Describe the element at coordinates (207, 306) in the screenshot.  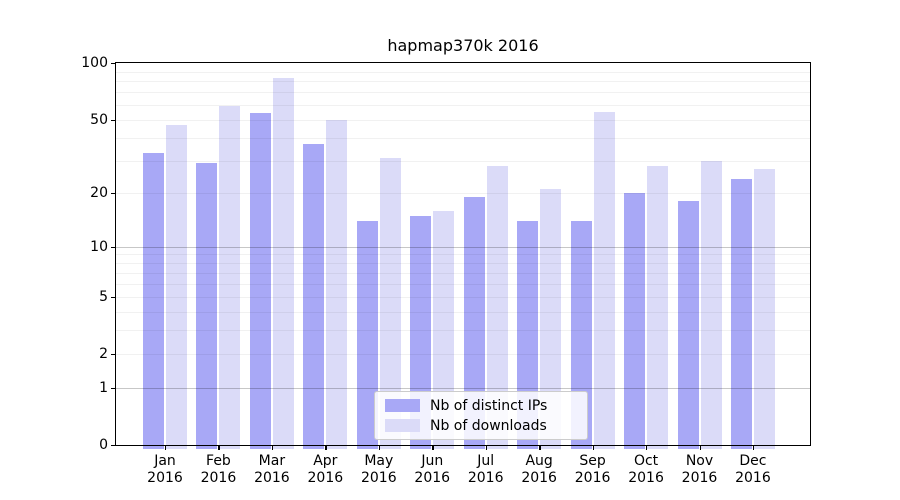
I see `bar-ips-feb` at that location.